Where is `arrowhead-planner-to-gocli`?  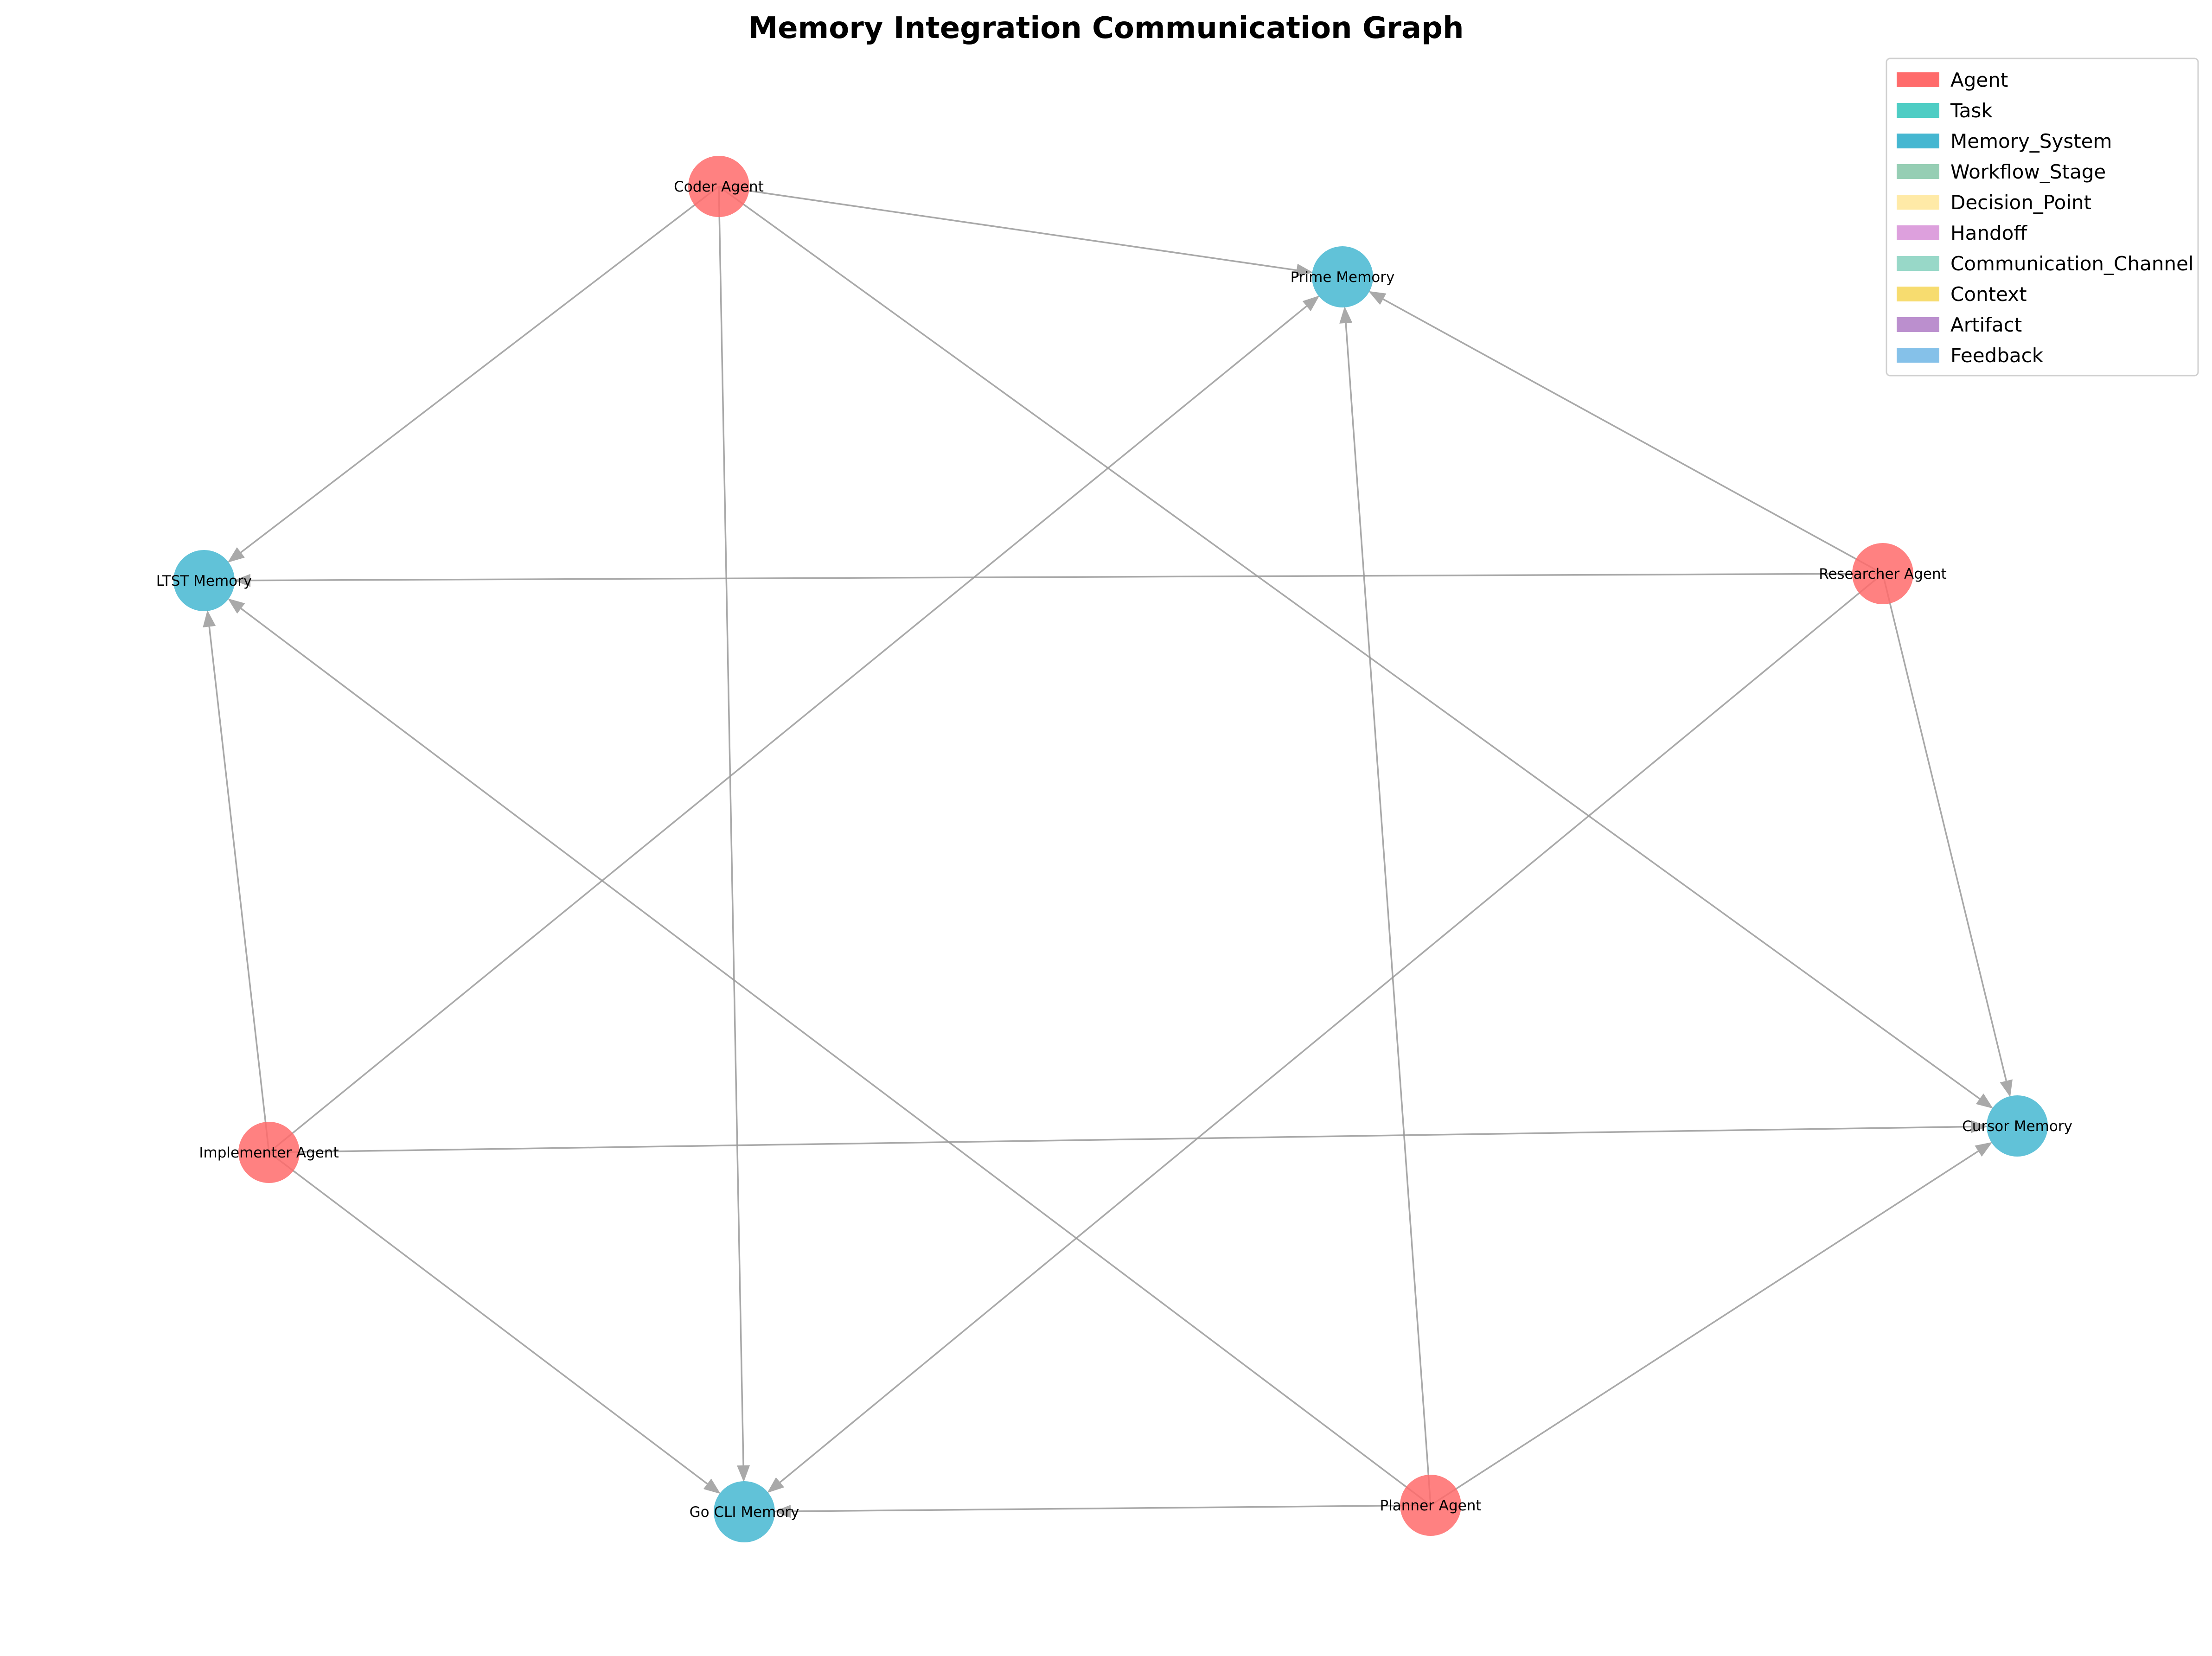
arrowhead-planner-to-gocli is located at coordinates (783, 1512).